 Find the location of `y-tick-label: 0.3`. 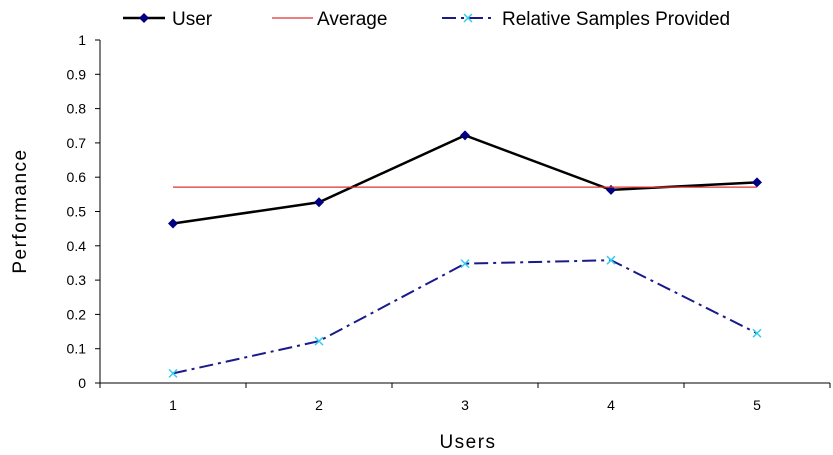

y-tick-label: 0.3 is located at coordinates (77, 280).